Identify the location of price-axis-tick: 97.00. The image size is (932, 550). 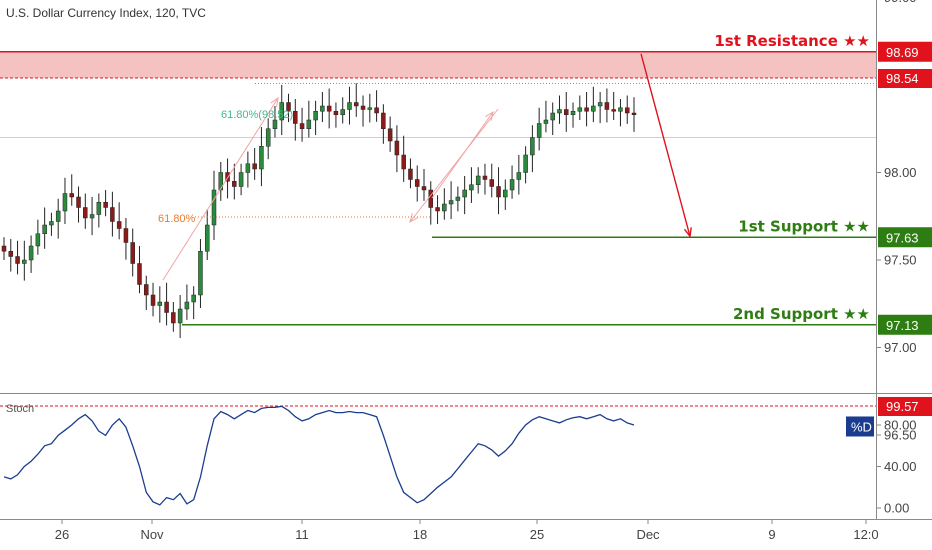
(900, 347).